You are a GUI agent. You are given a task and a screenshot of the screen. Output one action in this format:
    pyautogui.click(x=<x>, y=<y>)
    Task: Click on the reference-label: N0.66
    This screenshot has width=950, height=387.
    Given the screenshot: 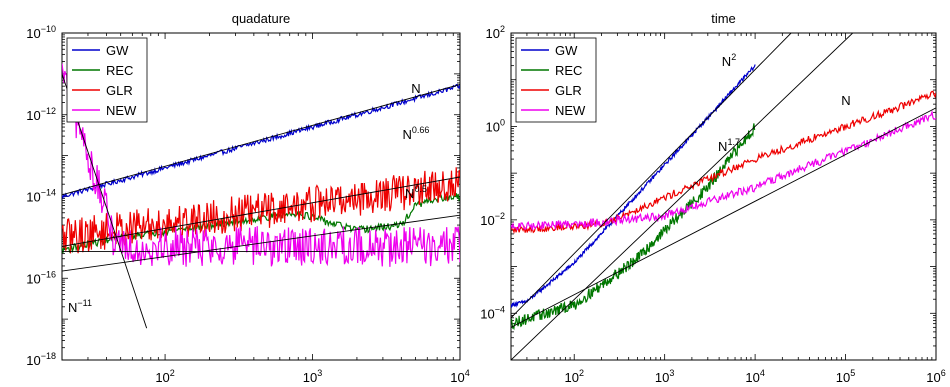 What is the action you would take?
    pyautogui.click(x=416, y=133)
    